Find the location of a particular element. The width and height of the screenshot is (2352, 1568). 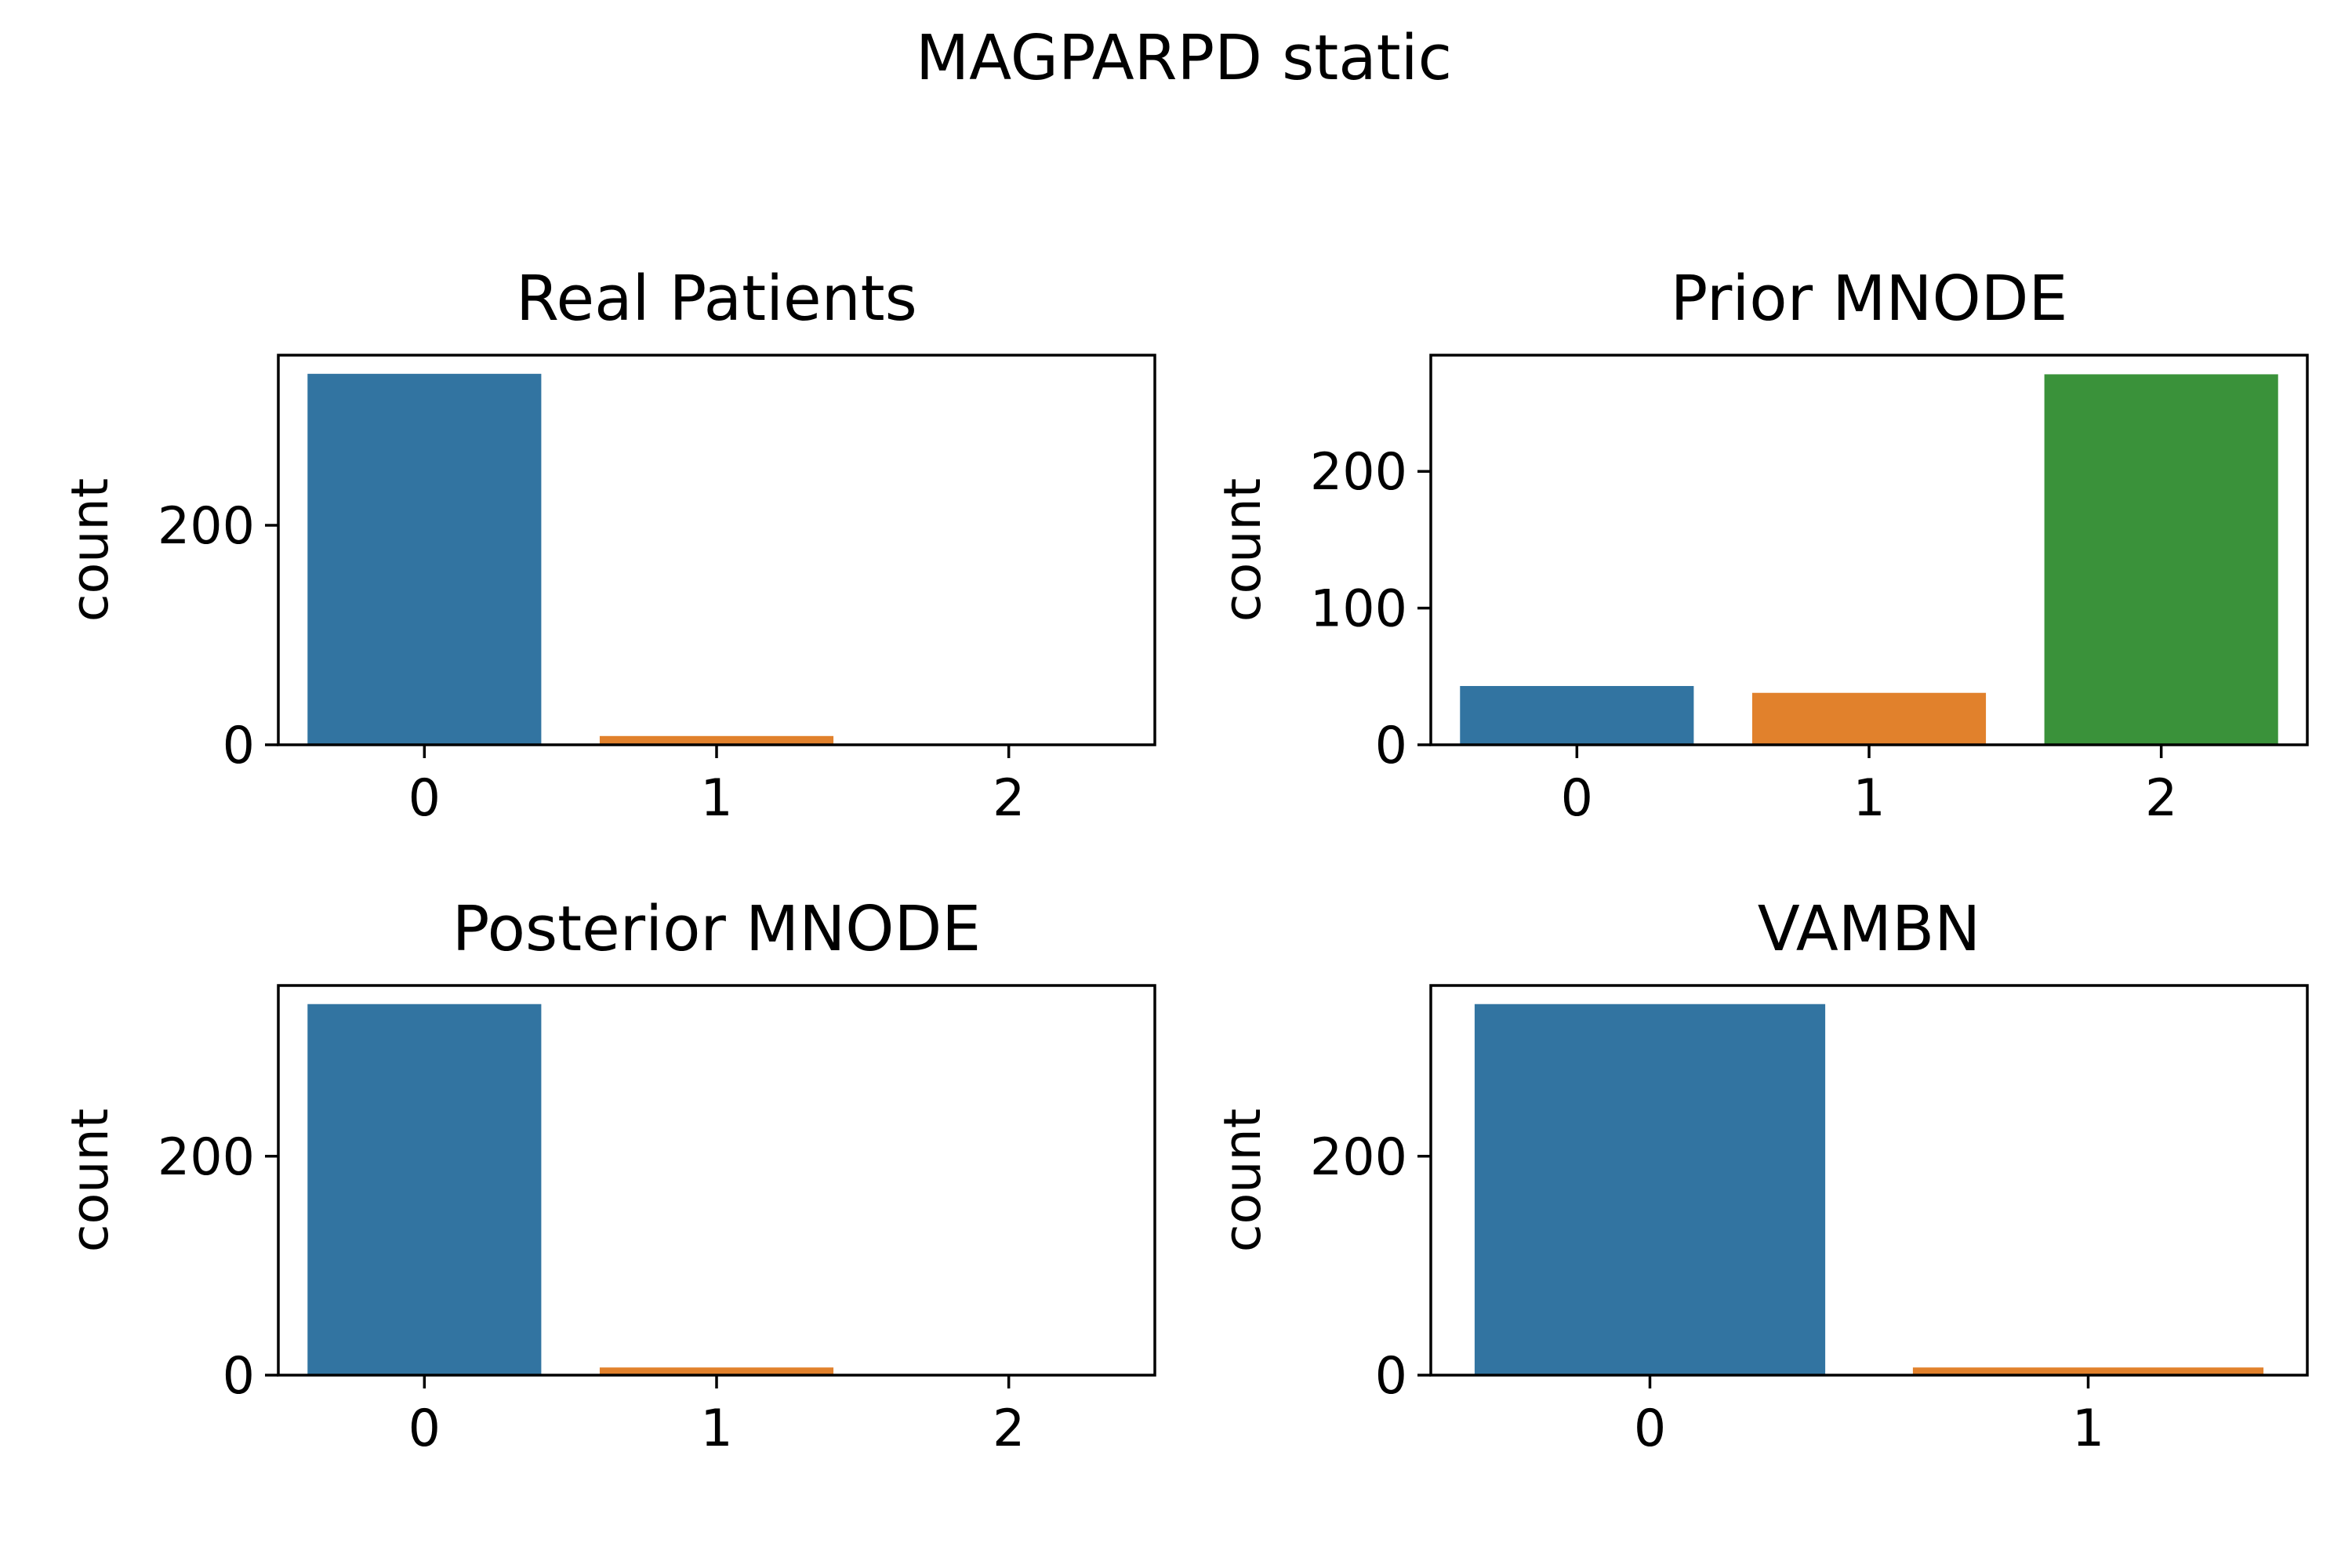

axes-frame is located at coordinates (1869, 1180).